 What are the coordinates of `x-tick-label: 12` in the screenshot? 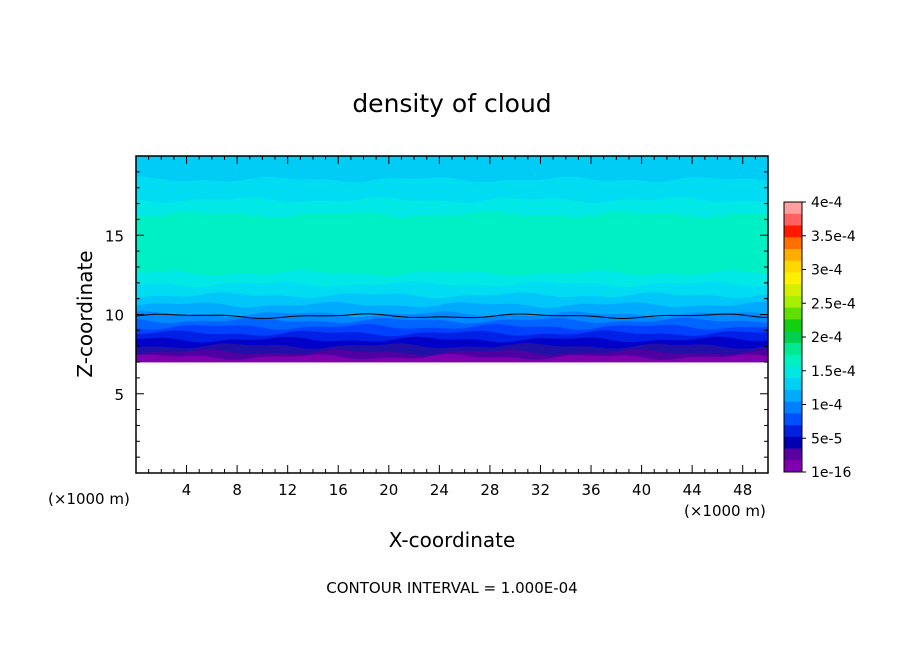 It's located at (287, 490).